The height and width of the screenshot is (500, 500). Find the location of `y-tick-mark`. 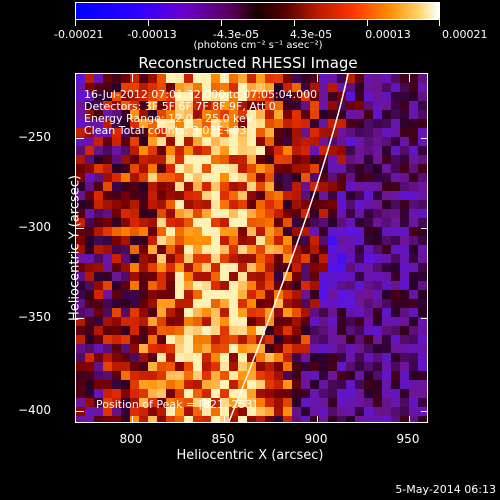

y-tick-mark is located at coordinates (424, 138).